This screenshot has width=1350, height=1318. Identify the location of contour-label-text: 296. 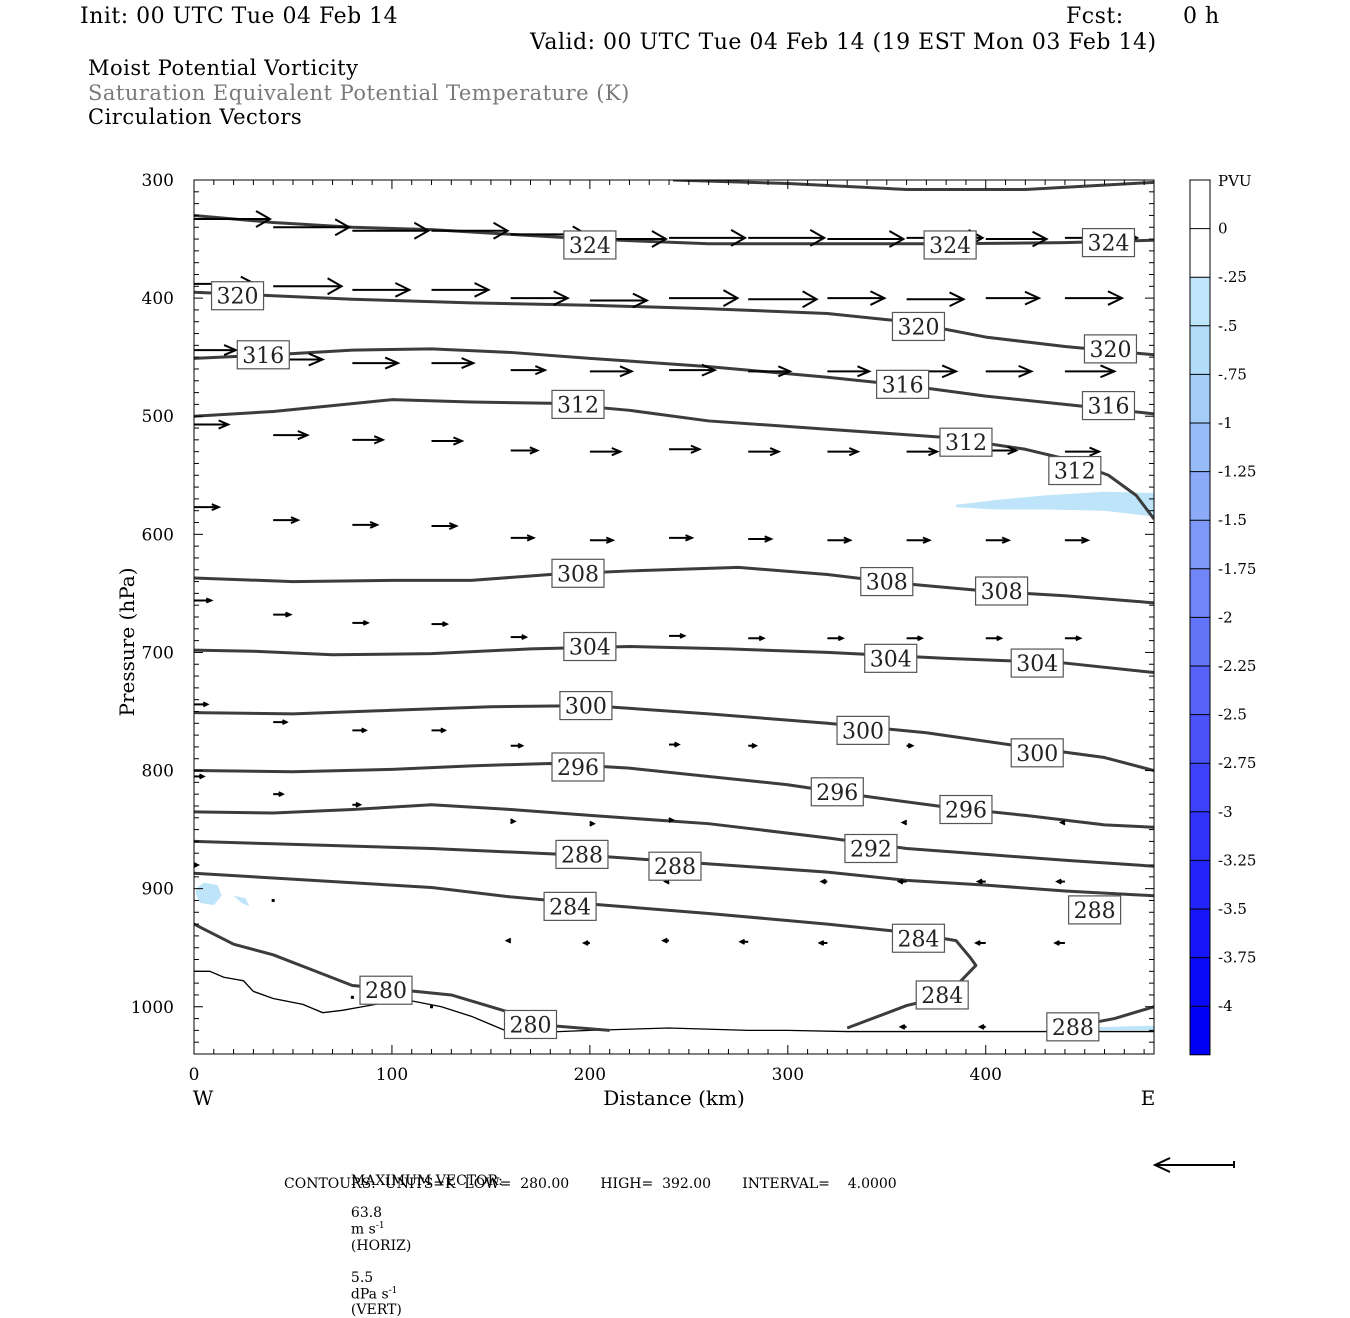
(578, 768).